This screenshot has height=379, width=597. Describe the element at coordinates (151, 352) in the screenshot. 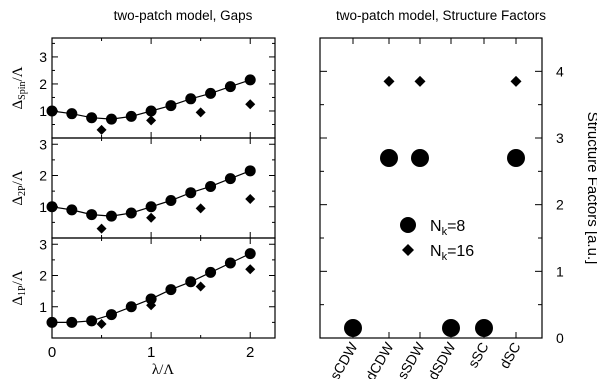

I see `xtick-label: 1` at that location.